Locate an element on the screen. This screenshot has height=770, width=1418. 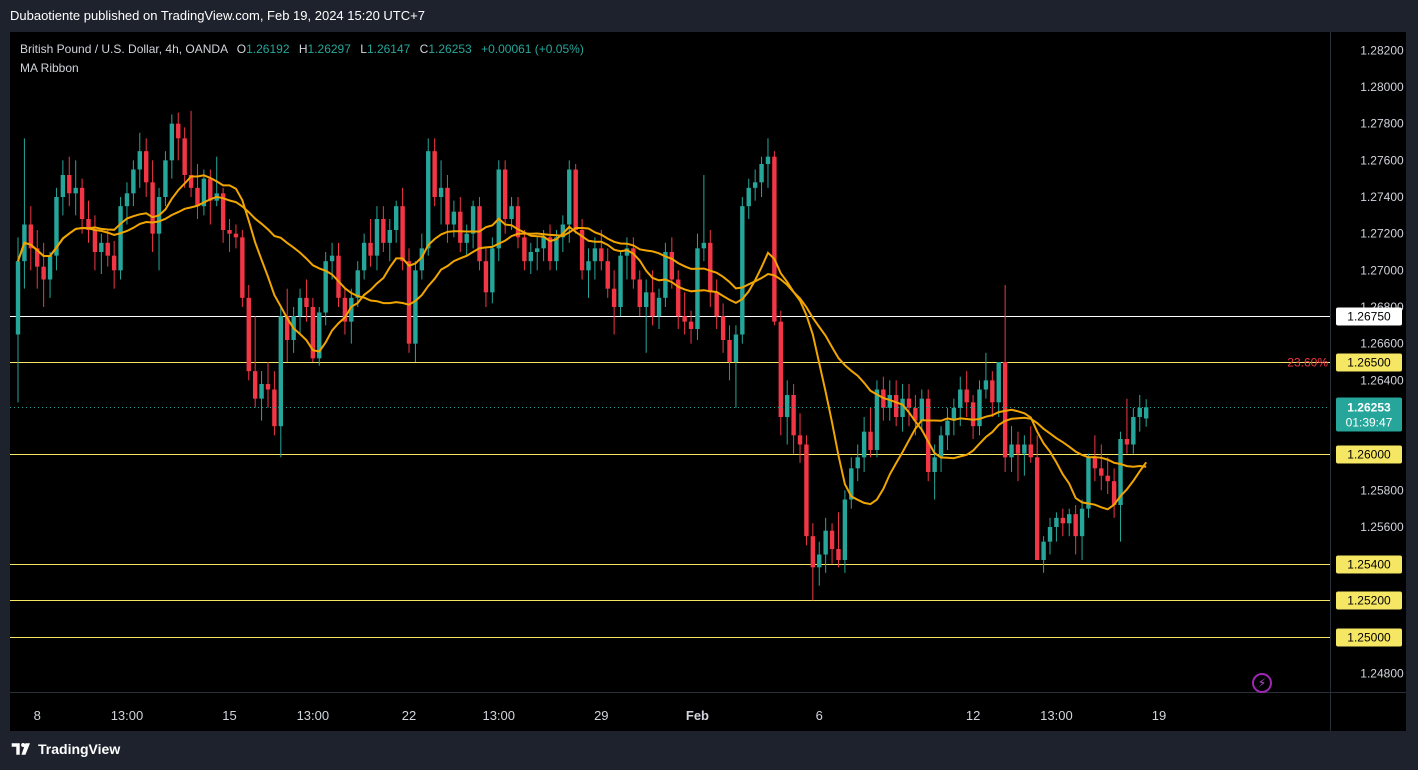
close-value: 1.26253 is located at coordinates (450, 49).